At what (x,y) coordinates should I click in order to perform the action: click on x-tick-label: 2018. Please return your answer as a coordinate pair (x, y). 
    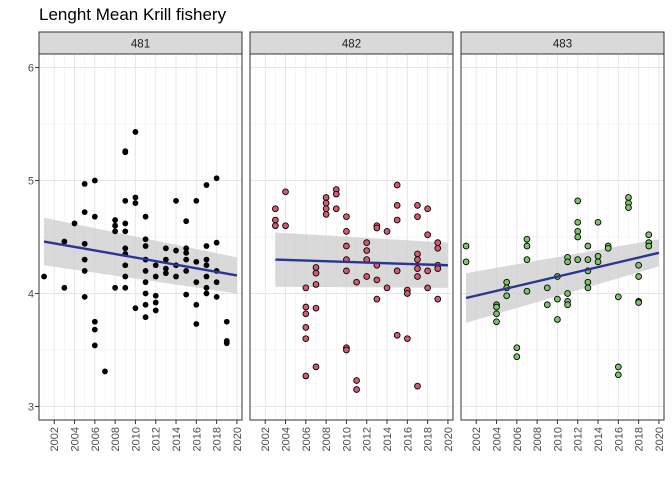
    Looking at the image, I should click on (429, 439).